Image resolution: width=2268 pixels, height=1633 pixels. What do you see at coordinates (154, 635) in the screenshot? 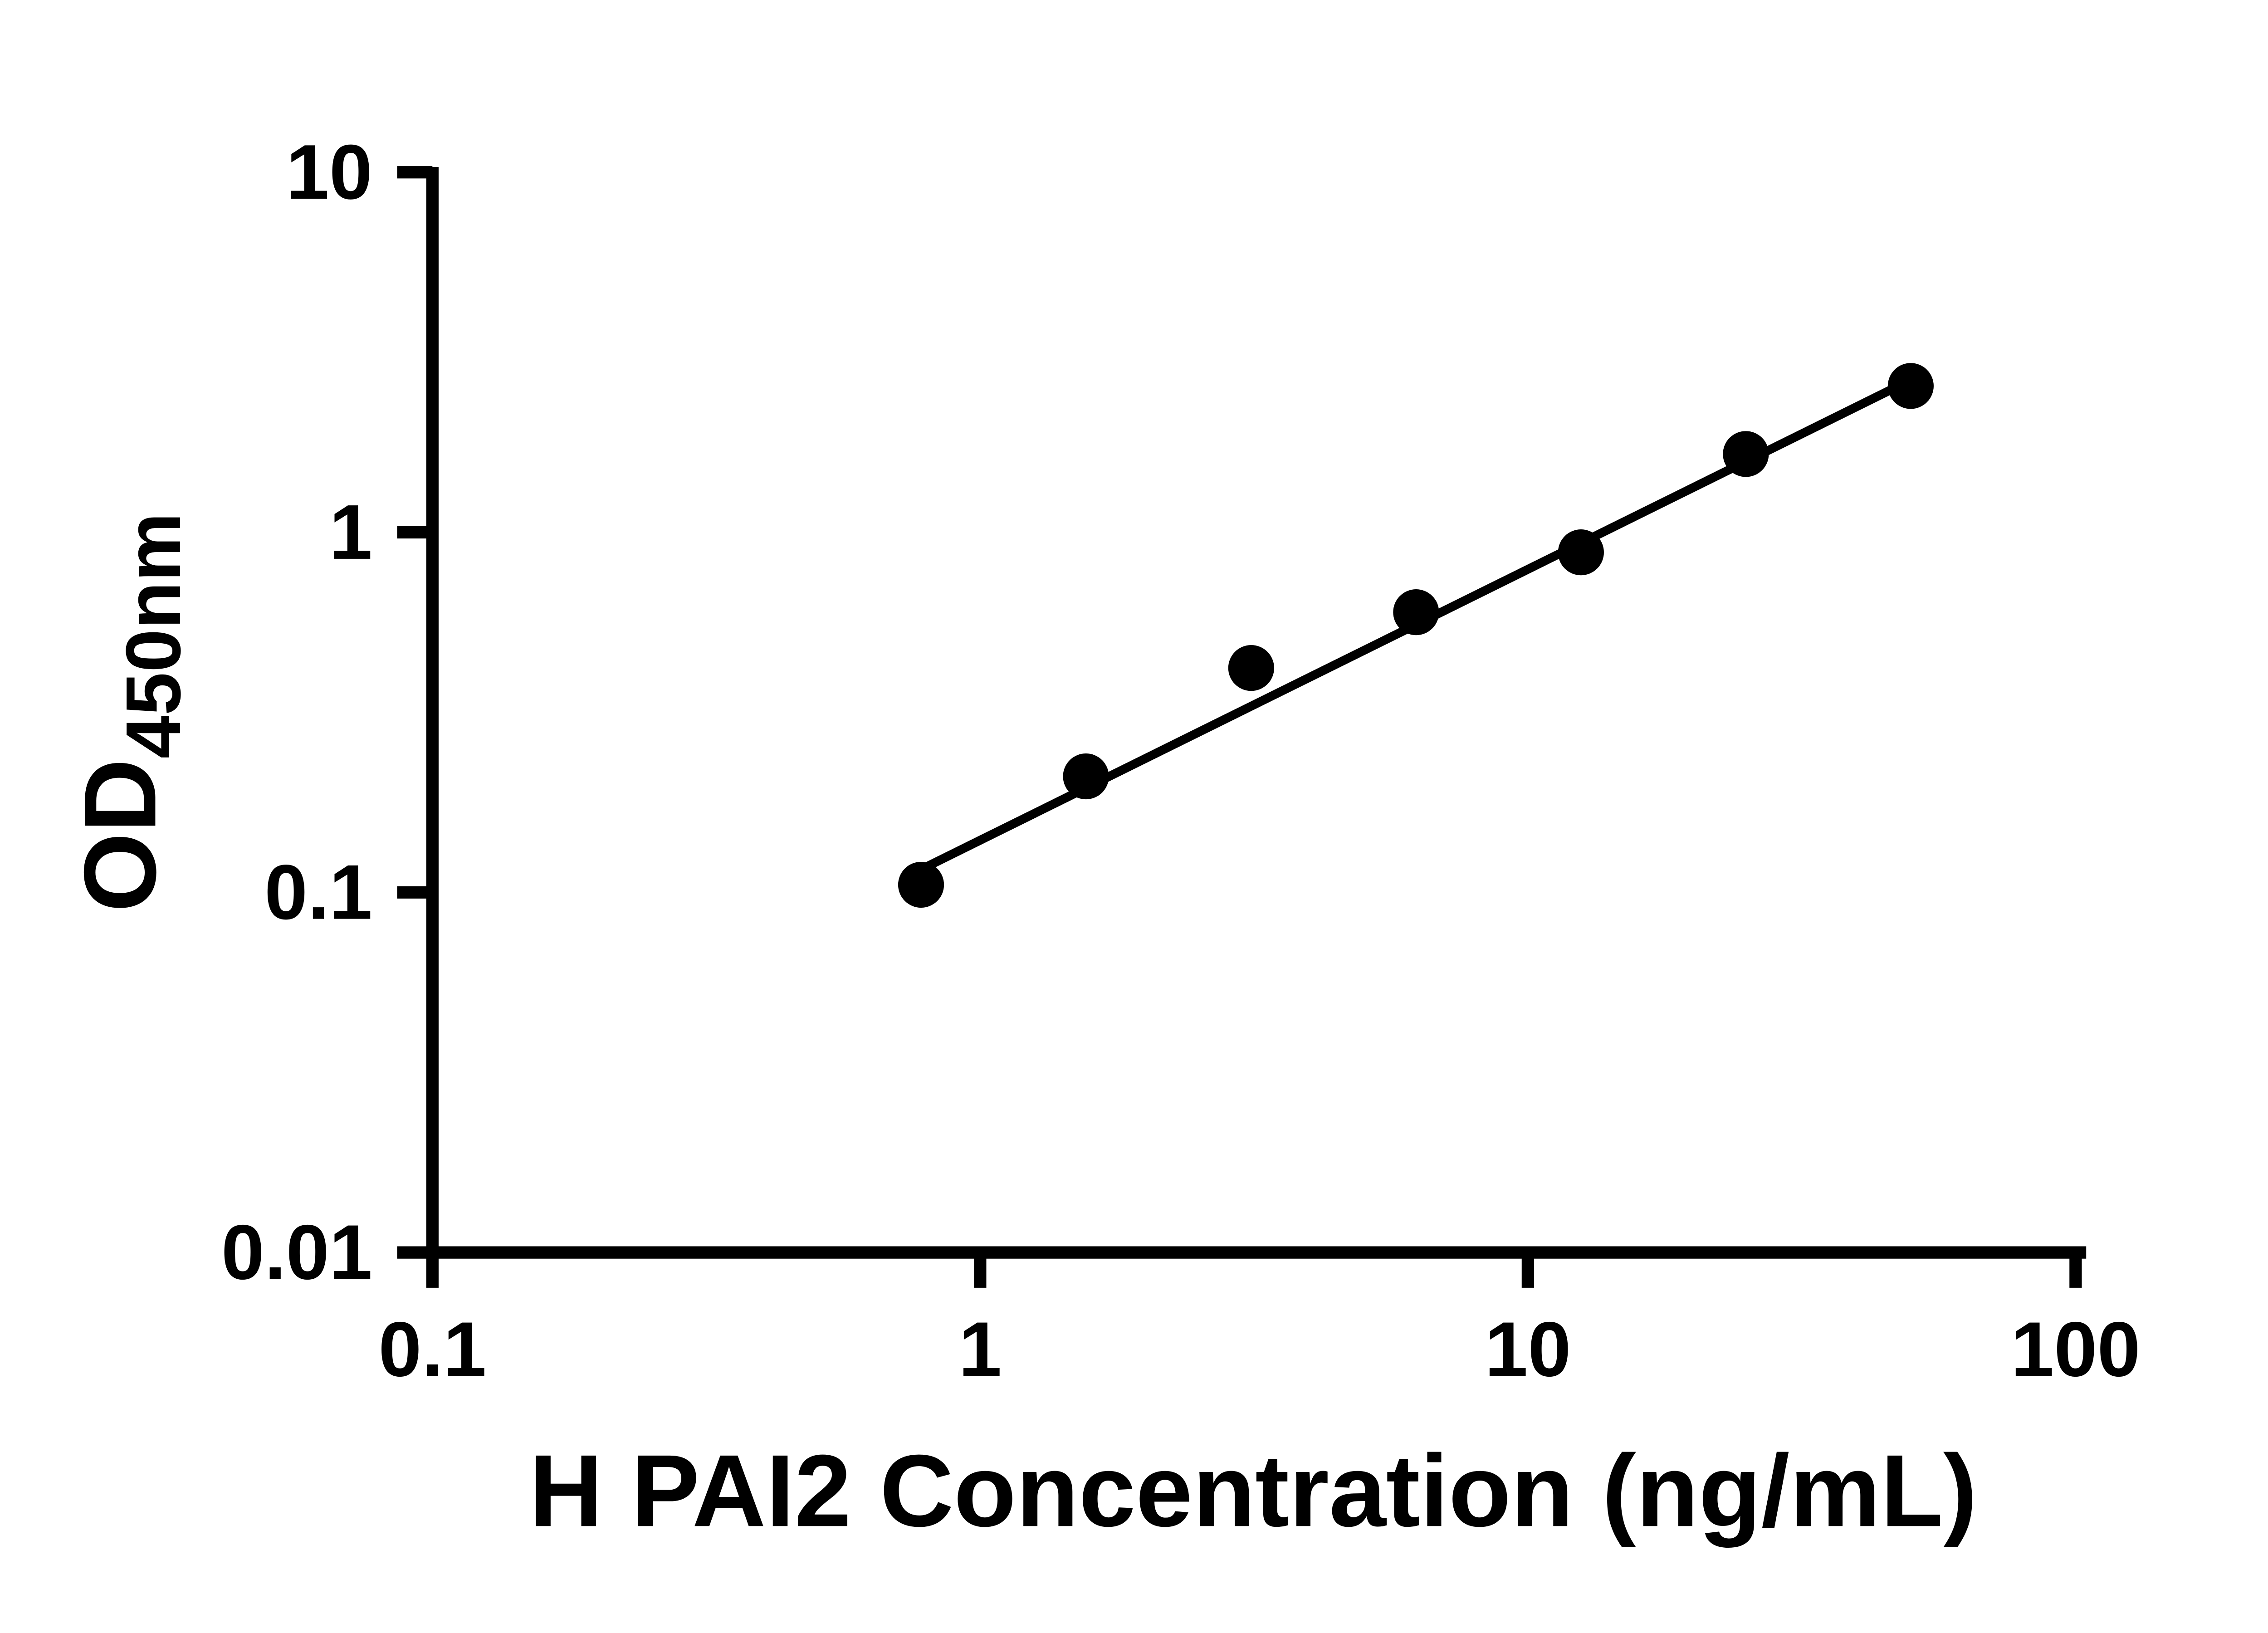
I see `y-axis-title-subscript: 450nm` at bounding box center [154, 635].